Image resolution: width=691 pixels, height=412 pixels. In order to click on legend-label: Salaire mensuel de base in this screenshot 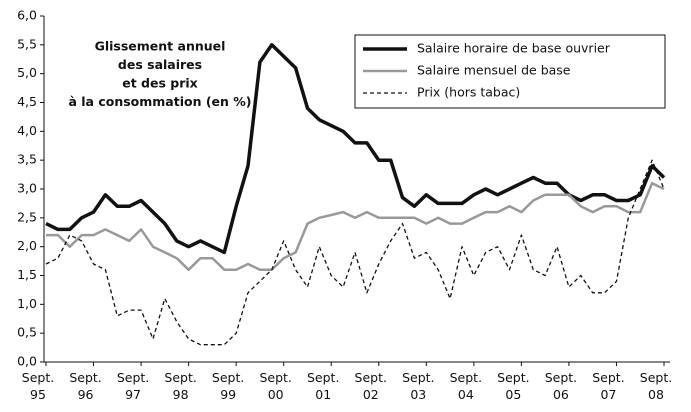, I will do `click(494, 70)`.